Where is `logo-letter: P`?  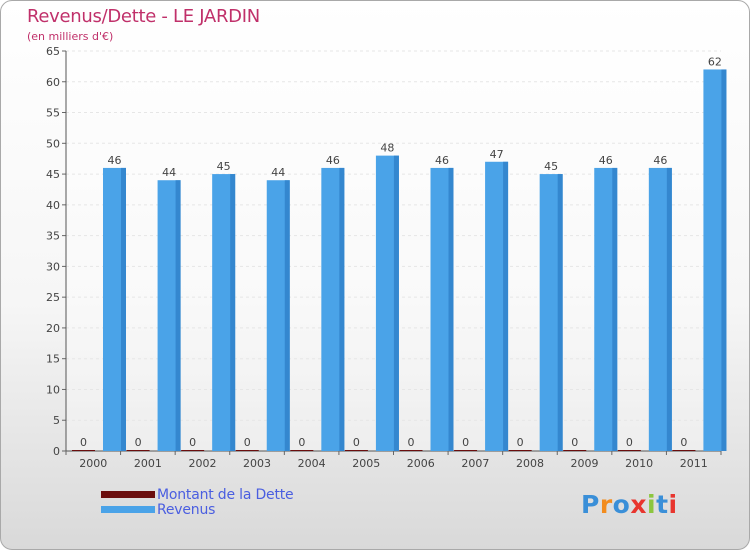 logo-letter: P is located at coordinates (590, 504).